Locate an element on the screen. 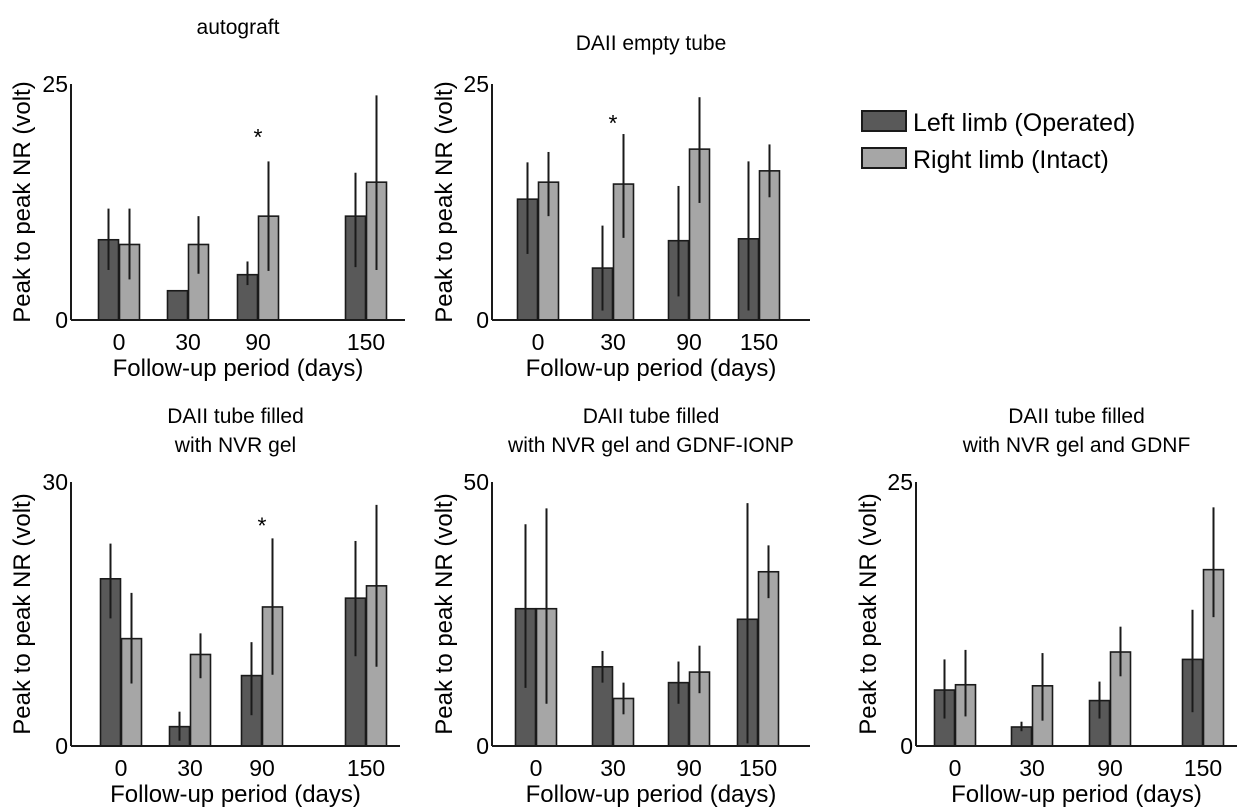  y-tick-label: 30 is located at coordinates (55, 482).